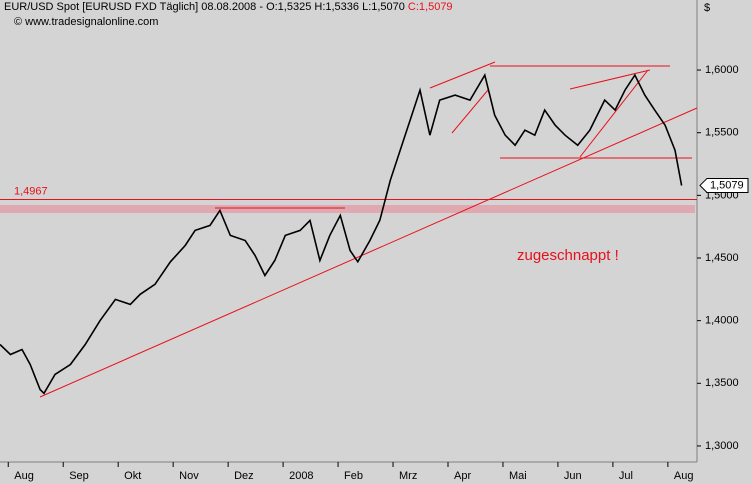  Describe the element at coordinates (722, 258) in the screenshot. I see `y-tick-label: 1,4500` at that location.